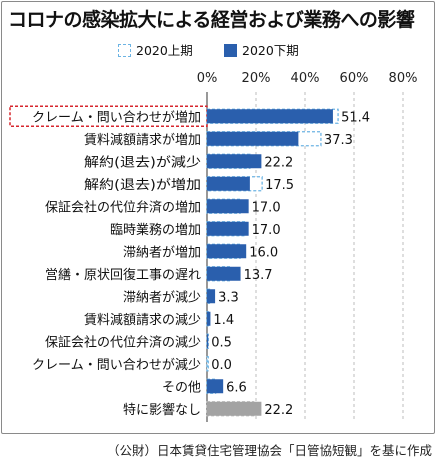  I want to click on x-tick-label: 60%, so click(354, 78).